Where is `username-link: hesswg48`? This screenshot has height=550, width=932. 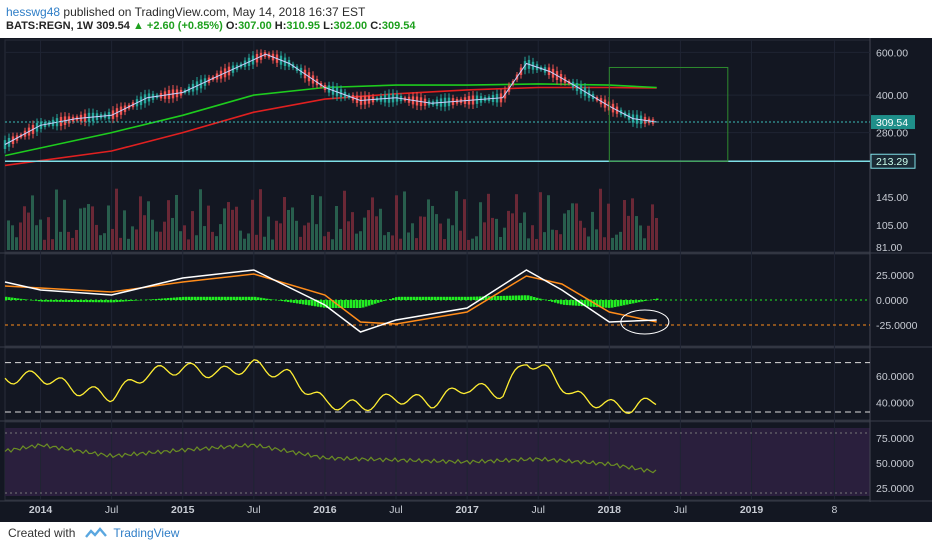
username-link: hesswg48 is located at coordinates (33, 12).